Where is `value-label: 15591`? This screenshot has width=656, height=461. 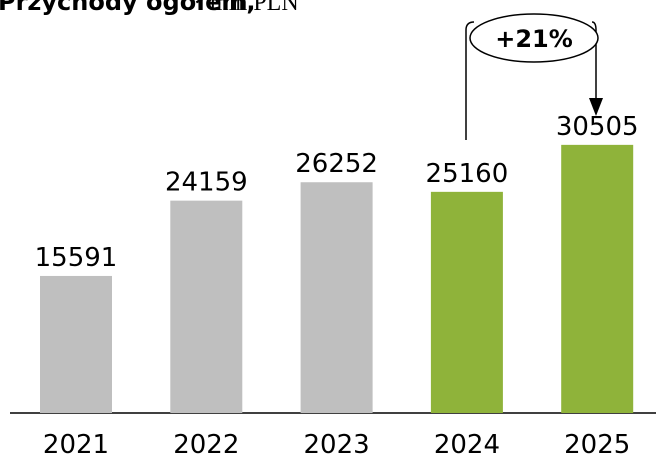 value-label: 15591 is located at coordinates (76, 258).